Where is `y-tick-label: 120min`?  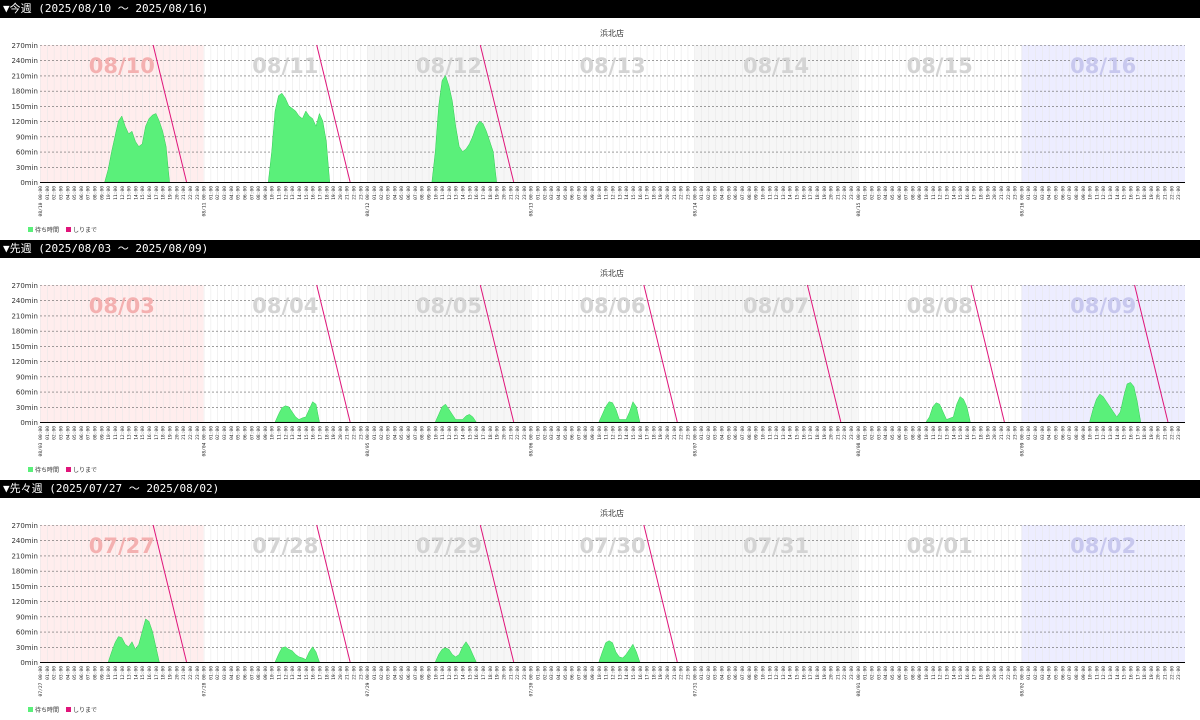
y-tick-label: 120min is located at coordinates (24, 362).